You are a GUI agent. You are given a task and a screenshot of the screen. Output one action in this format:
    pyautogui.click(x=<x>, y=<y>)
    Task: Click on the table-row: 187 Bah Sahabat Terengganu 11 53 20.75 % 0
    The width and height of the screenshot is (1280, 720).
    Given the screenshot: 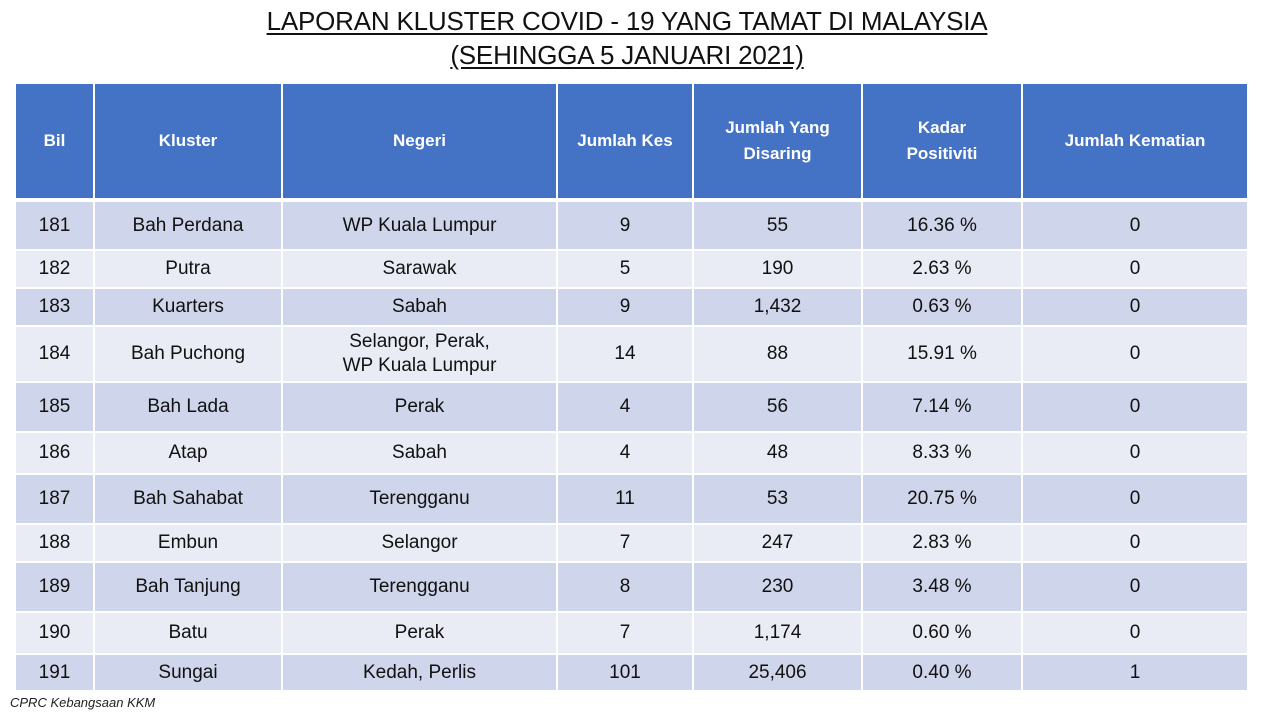 What is the action you would take?
    pyautogui.click(x=631, y=498)
    